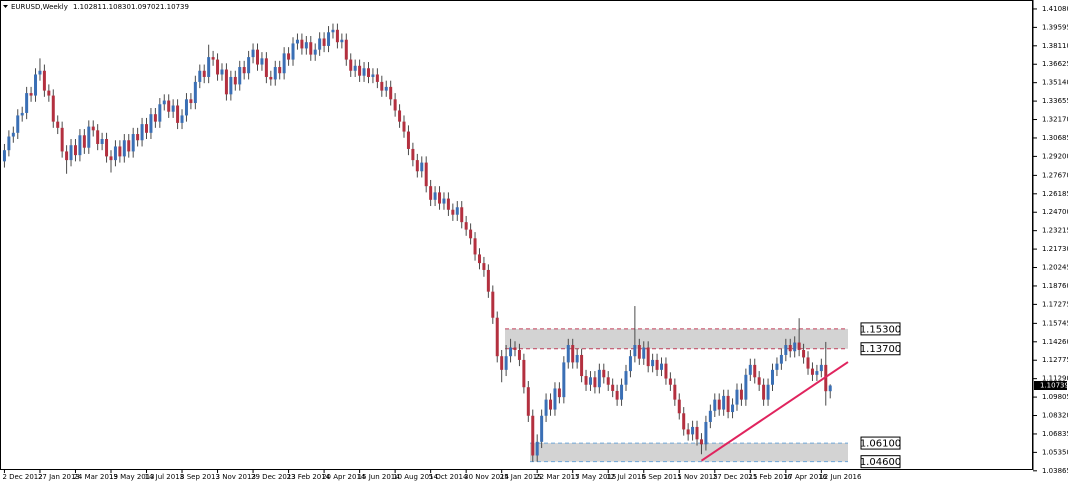 The width and height of the screenshot is (1068, 487). What do you see at coordinates (770, 477) in the screenshot?
I see `x-tick-label: 21 Feb 2016` at bounding box center [770, 477].